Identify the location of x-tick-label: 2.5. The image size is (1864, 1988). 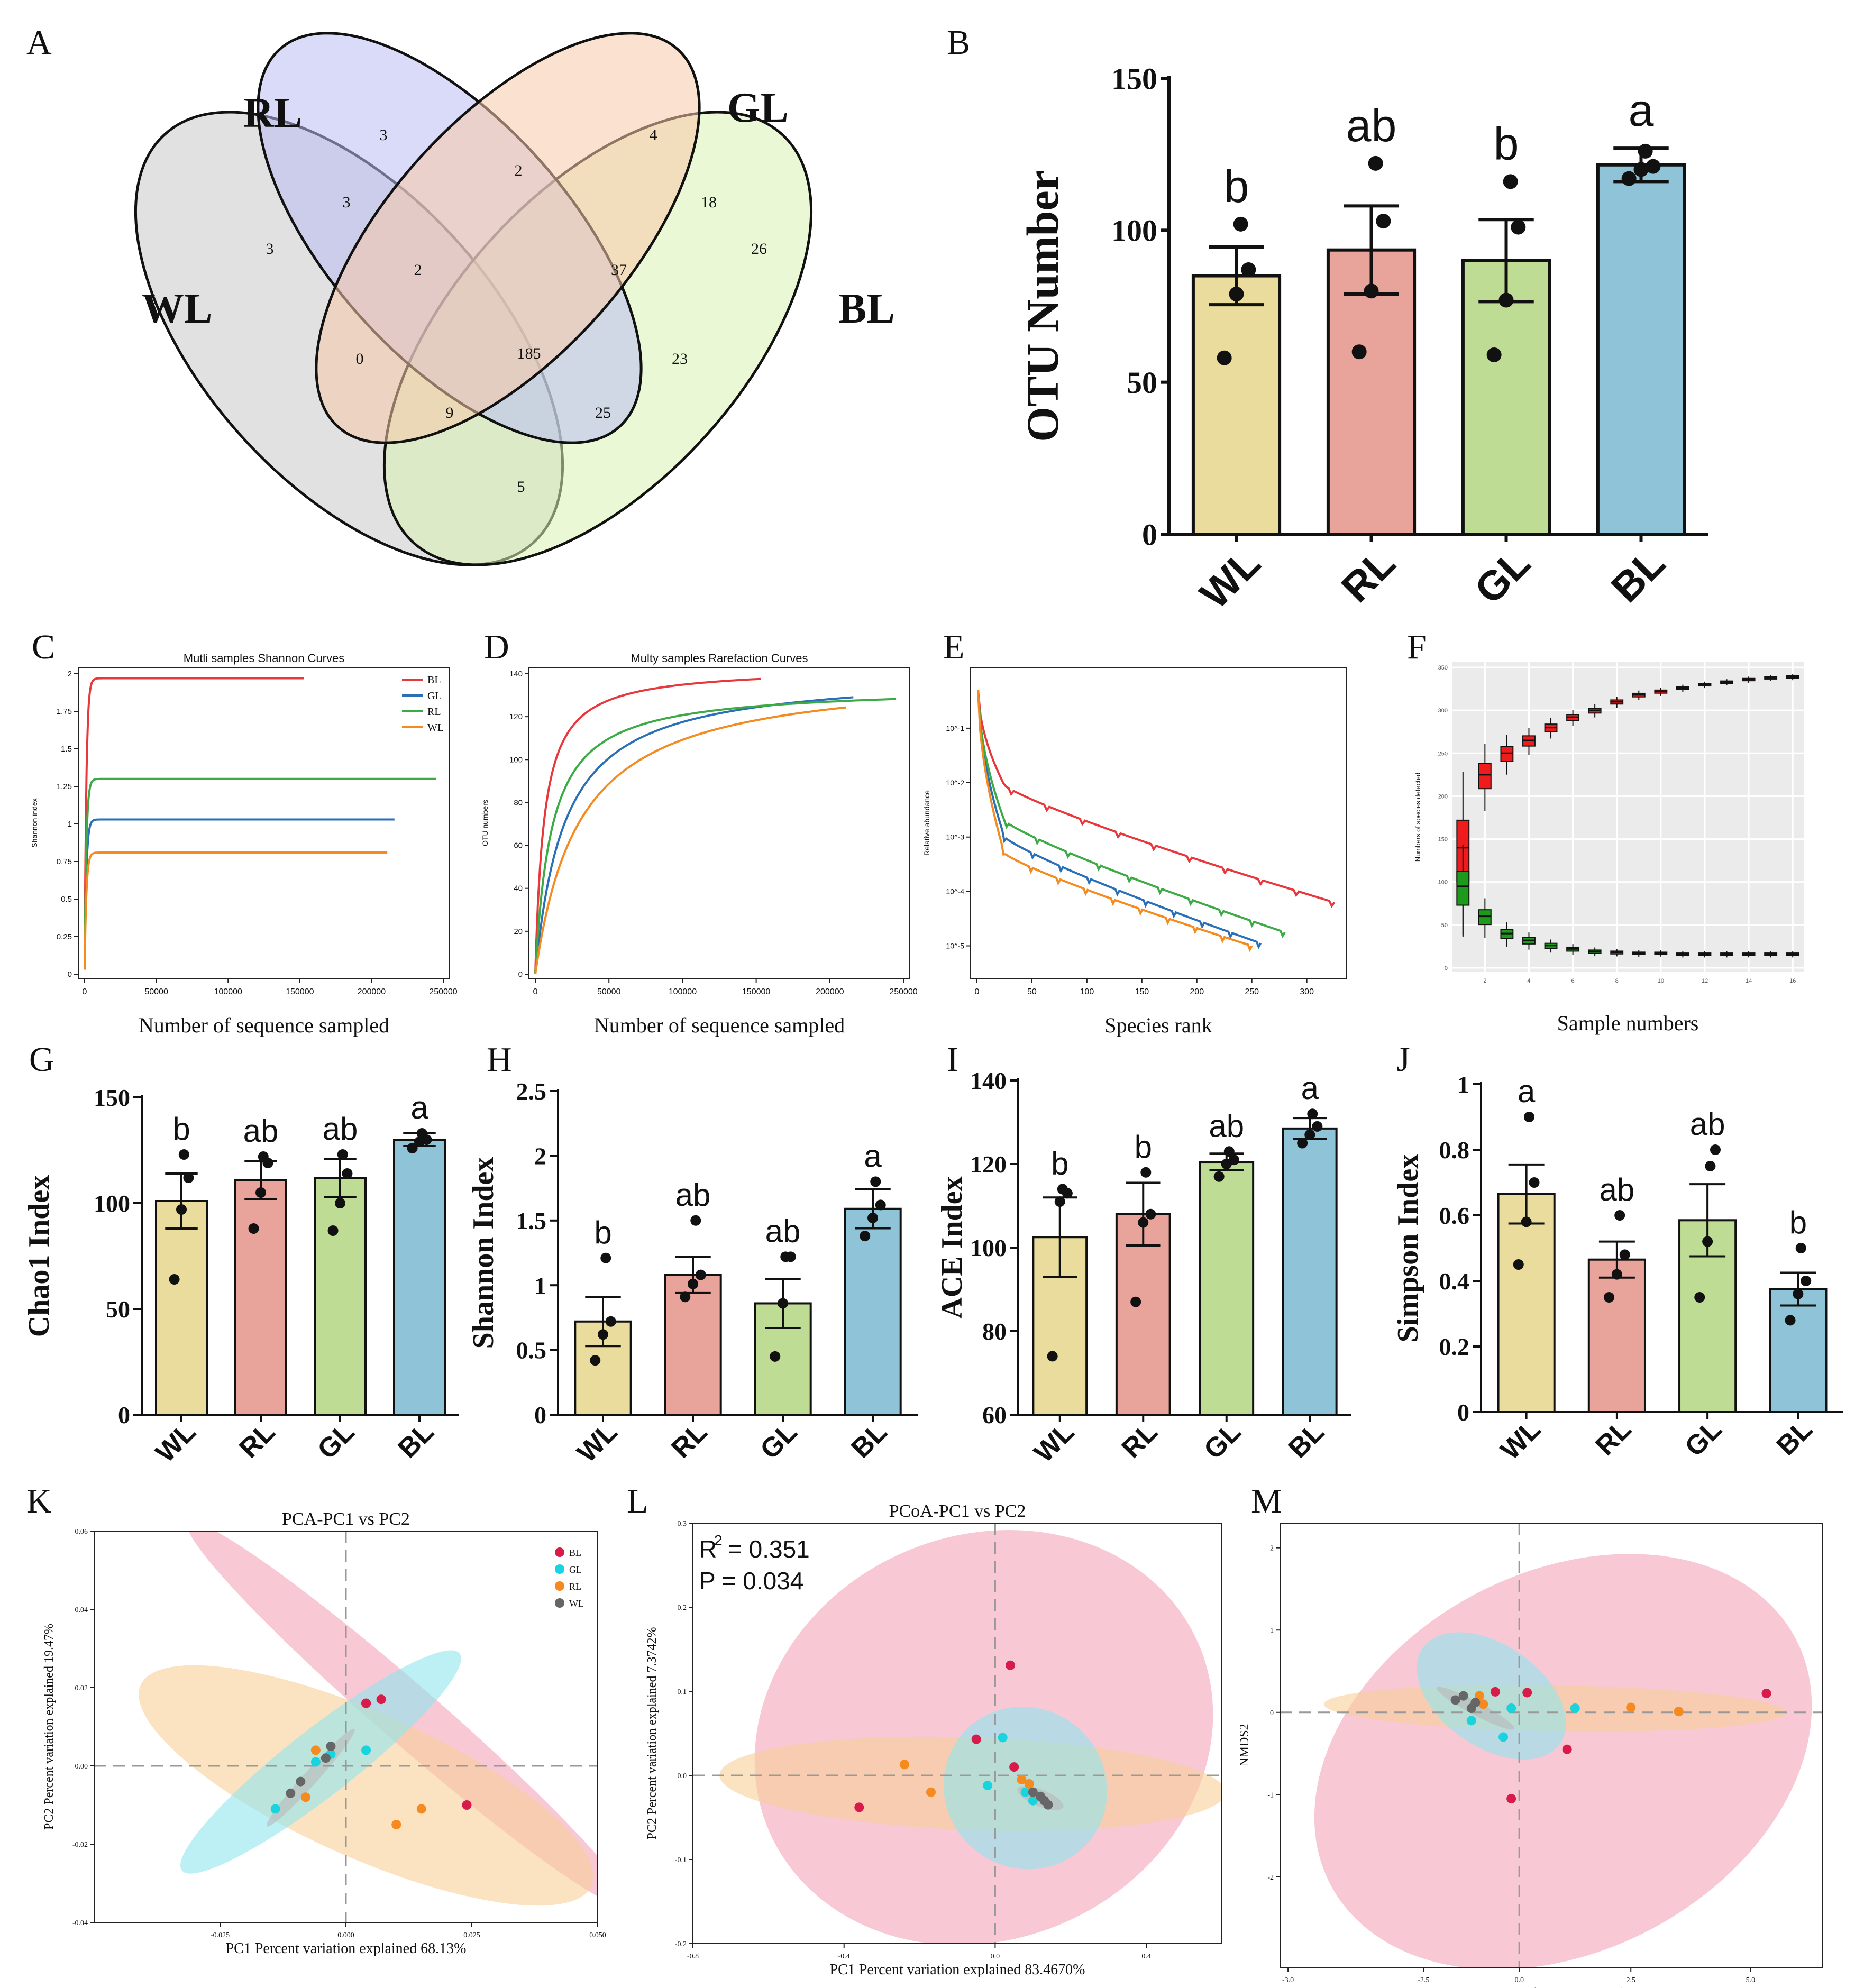
(1630, 1980).